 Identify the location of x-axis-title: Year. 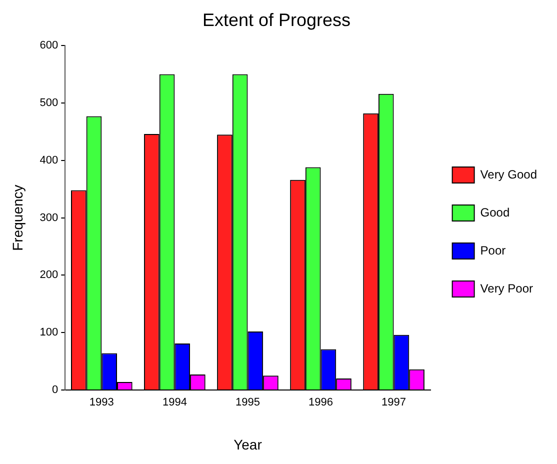
(248, 444).